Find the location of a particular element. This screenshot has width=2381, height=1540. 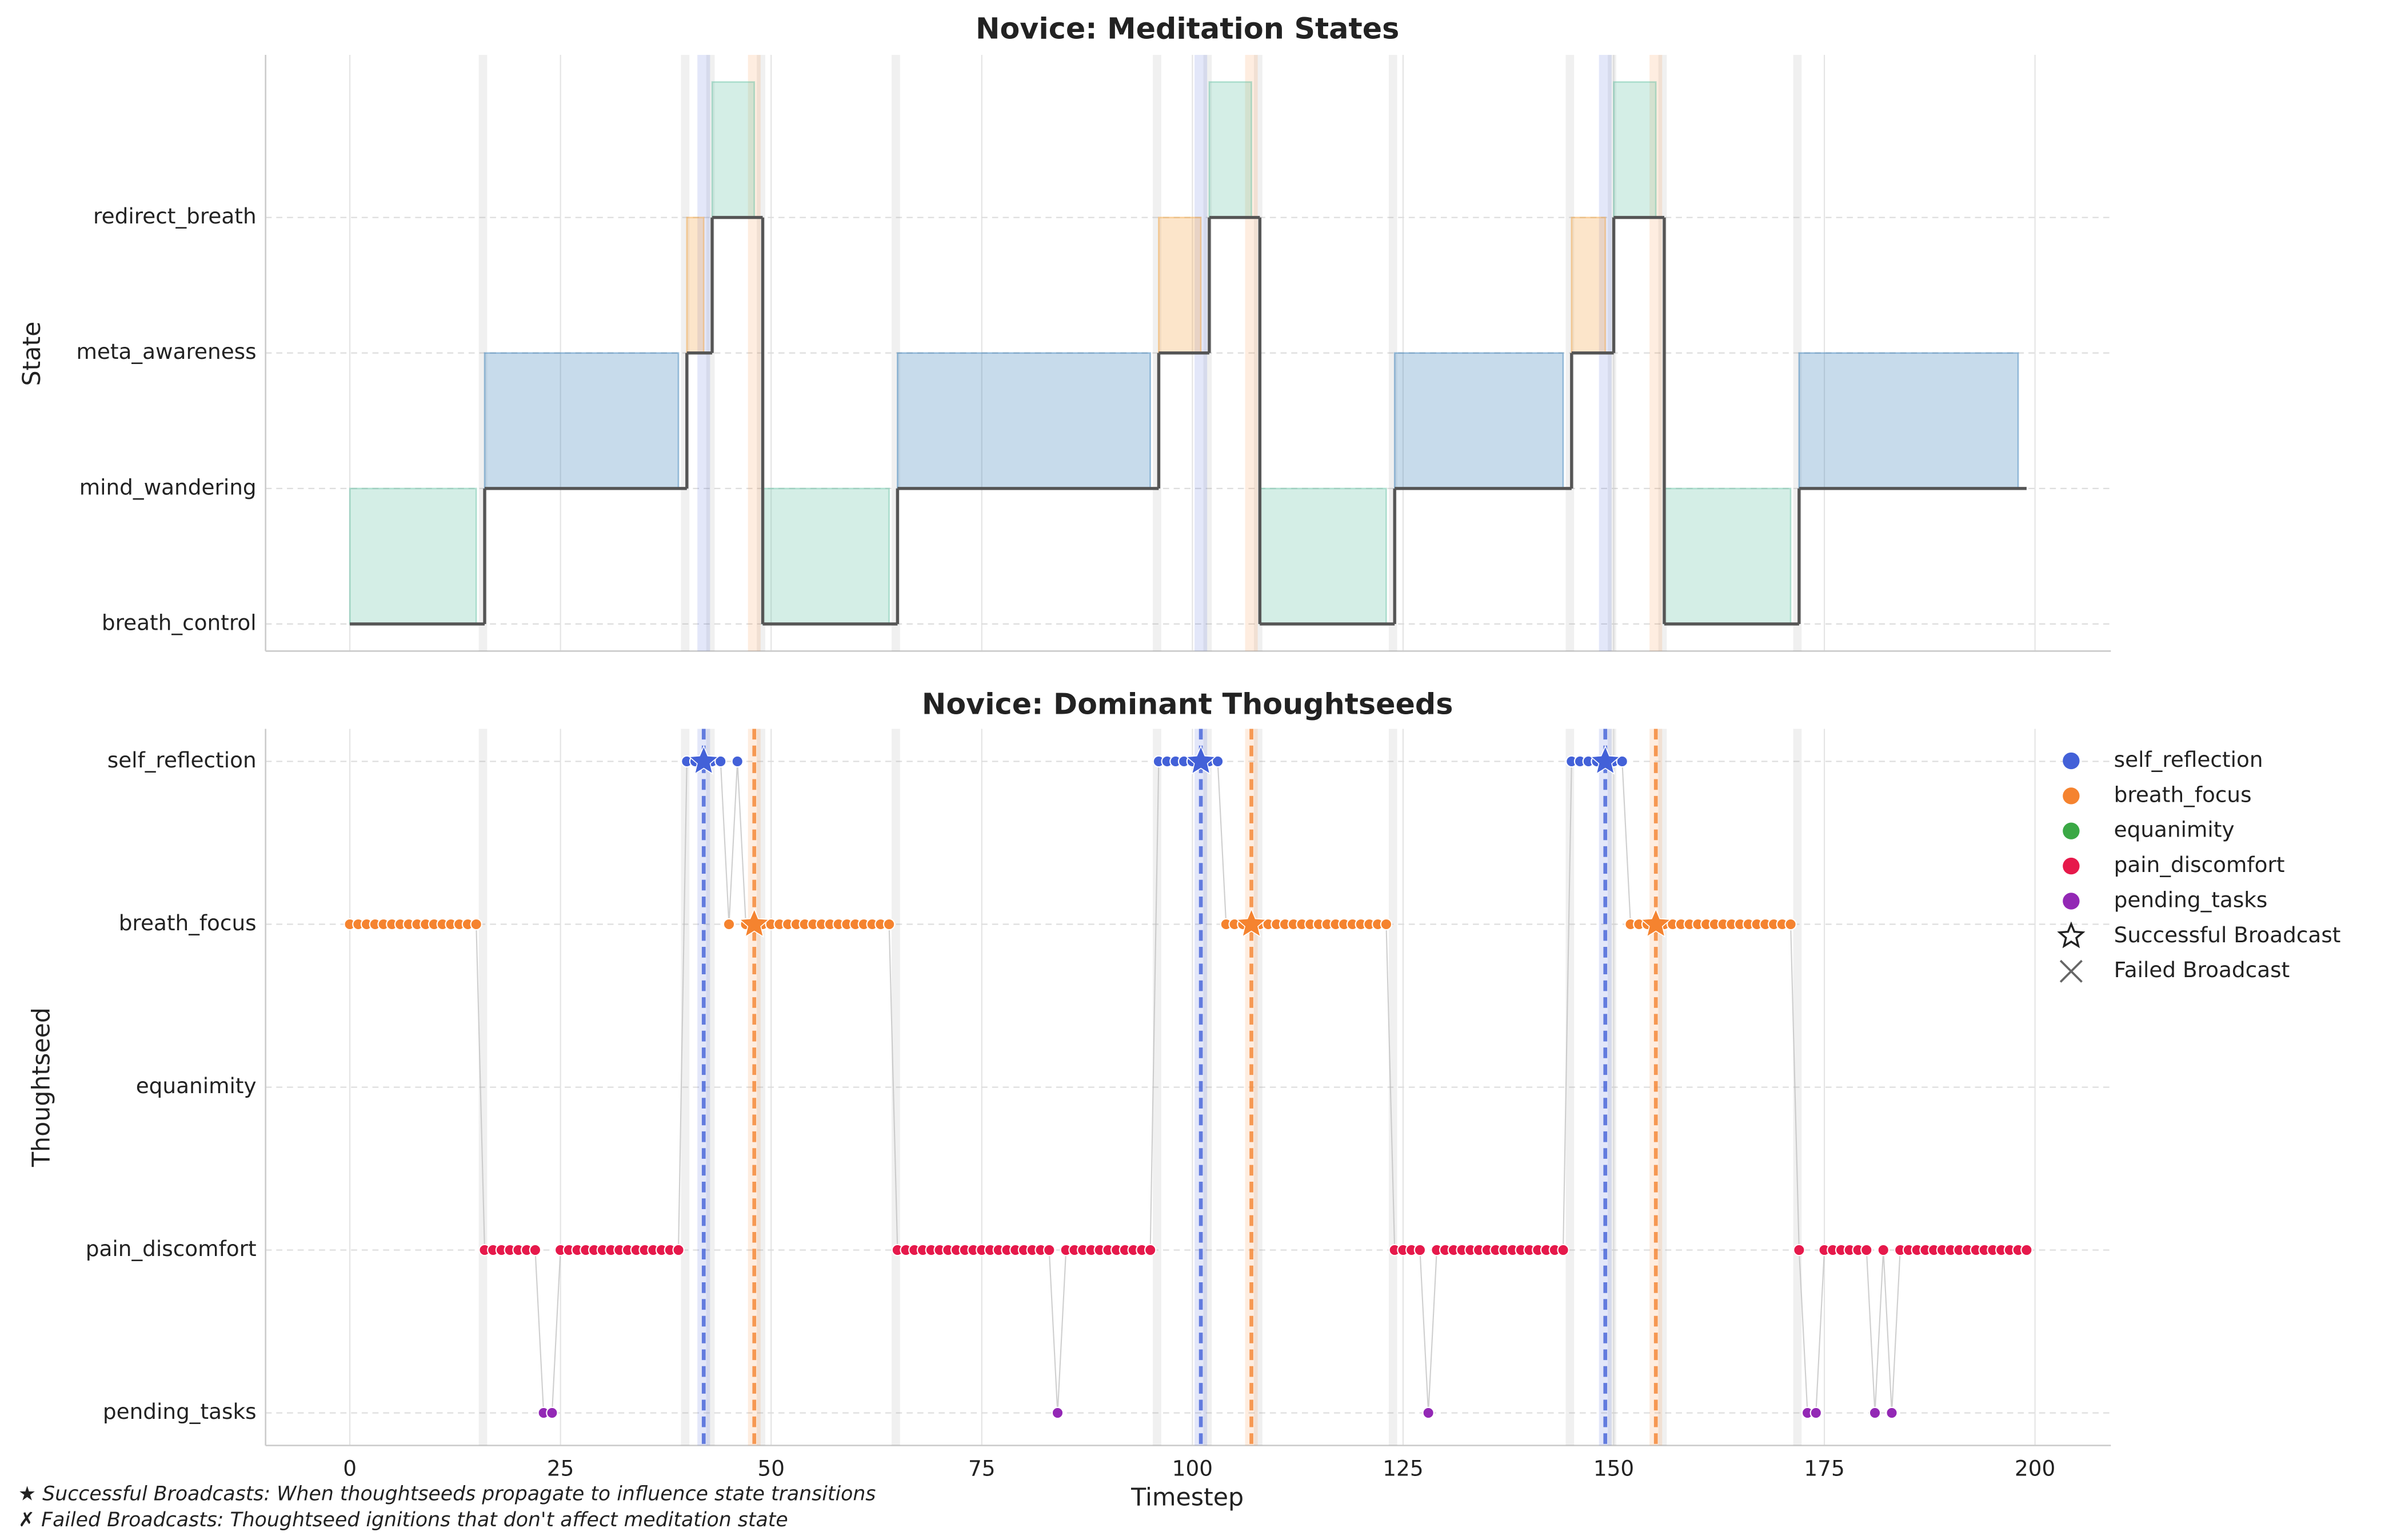

bottom-title: Novice: Dominant Thoughtseeds is located at coordinates (1187, 704).